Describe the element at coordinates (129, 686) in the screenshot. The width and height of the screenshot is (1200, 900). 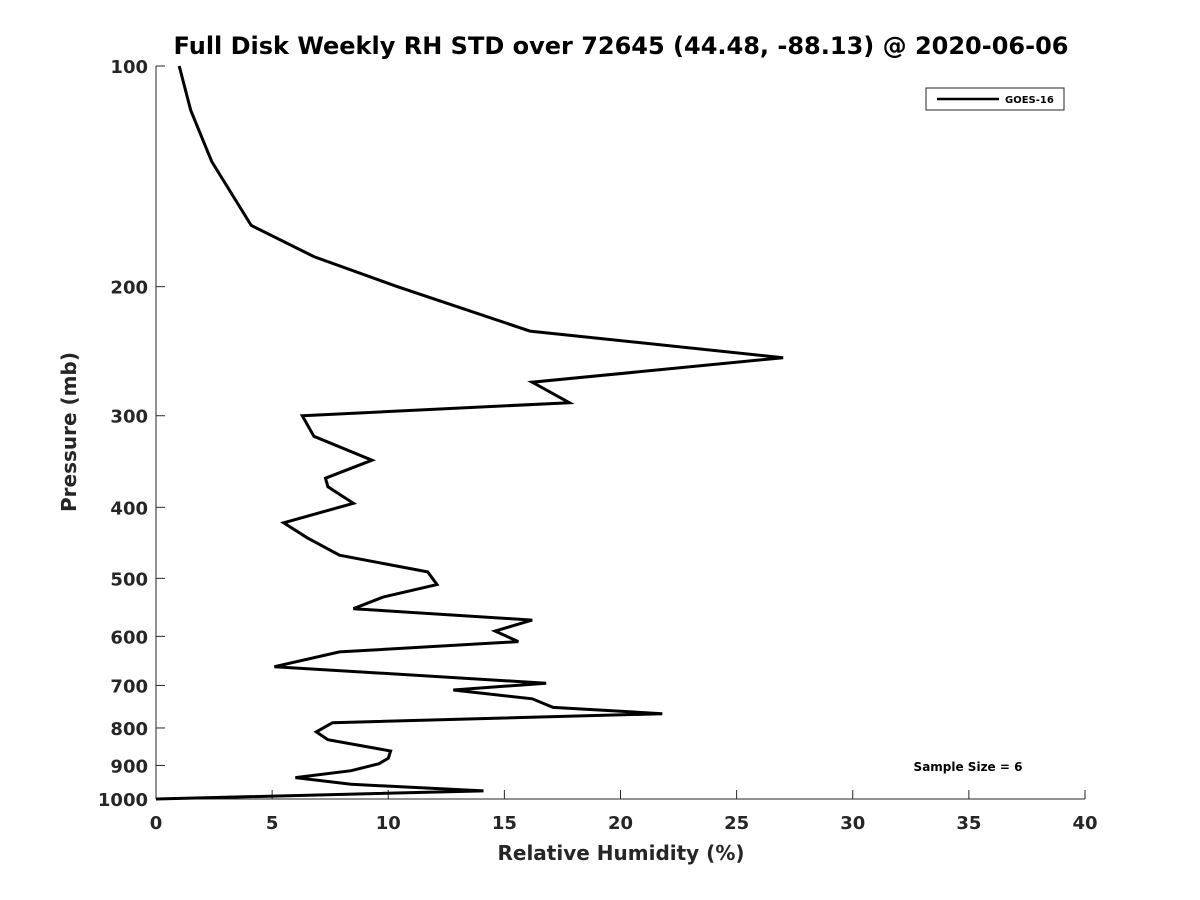
I see `y-tick-label: 700` at that location.